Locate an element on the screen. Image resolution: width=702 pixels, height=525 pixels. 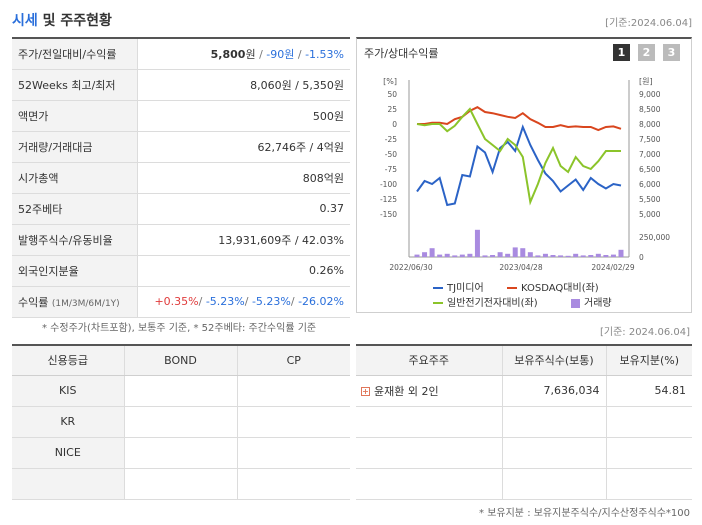
quote-row: 외국인지분율 0.26% is located at coordinates (181, 271).